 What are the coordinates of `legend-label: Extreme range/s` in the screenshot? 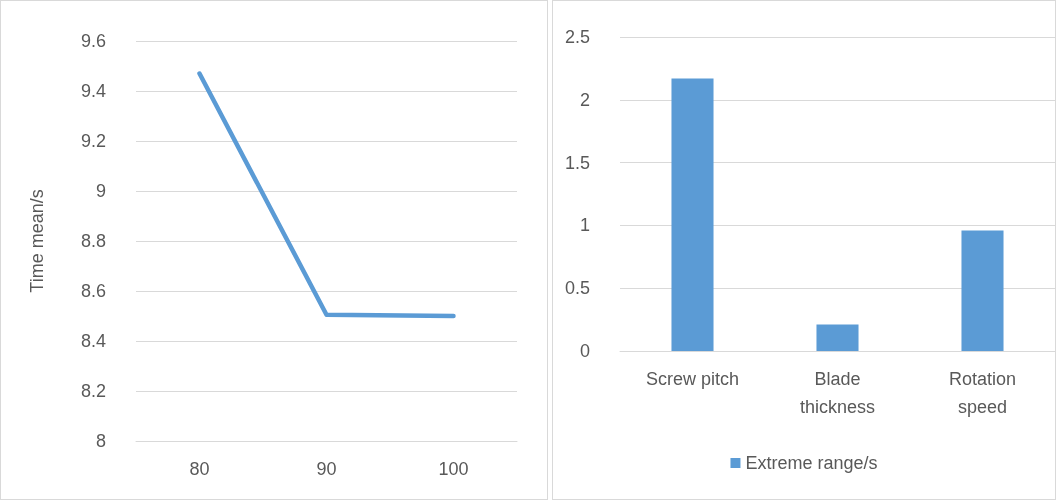 It's located at (811, 463).